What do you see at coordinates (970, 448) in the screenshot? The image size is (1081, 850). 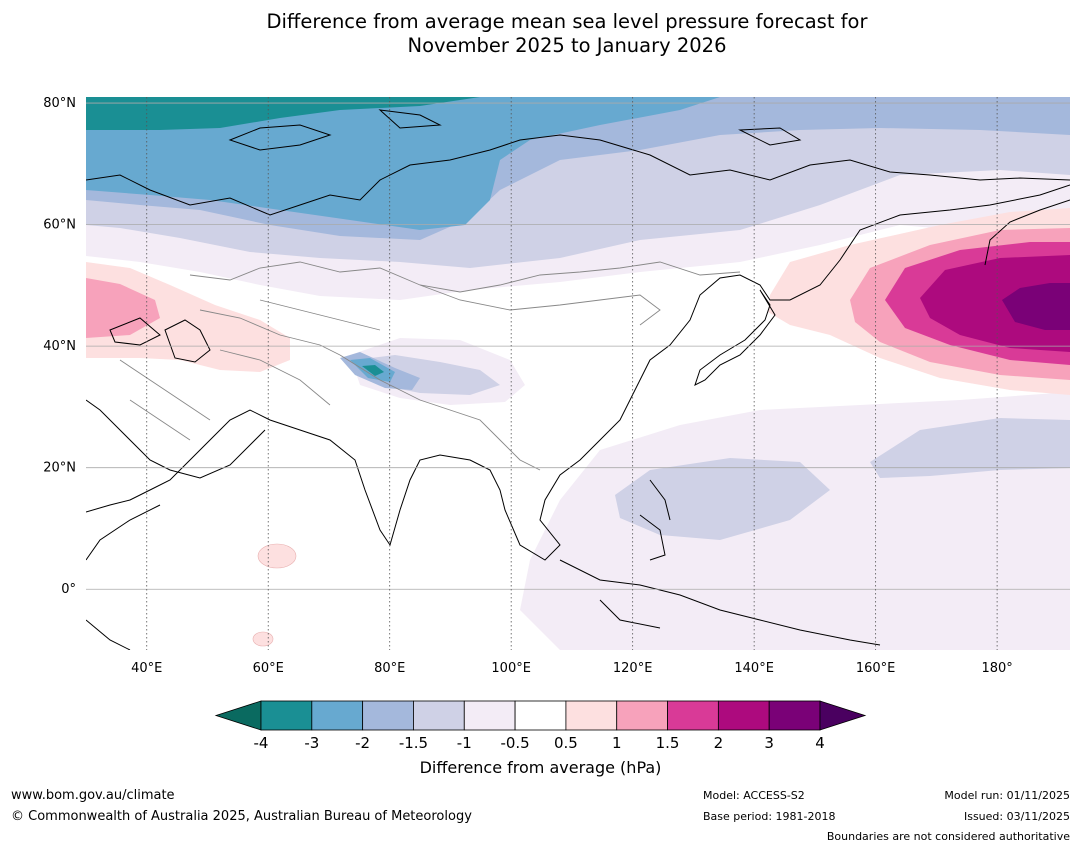 I see `contour-region-lilac-east` at bounding box center [970, 448].